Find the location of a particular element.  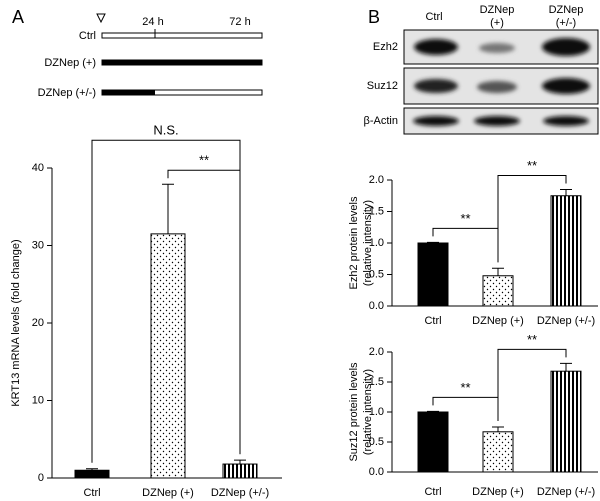

bands is located at coordinates (501, 82).